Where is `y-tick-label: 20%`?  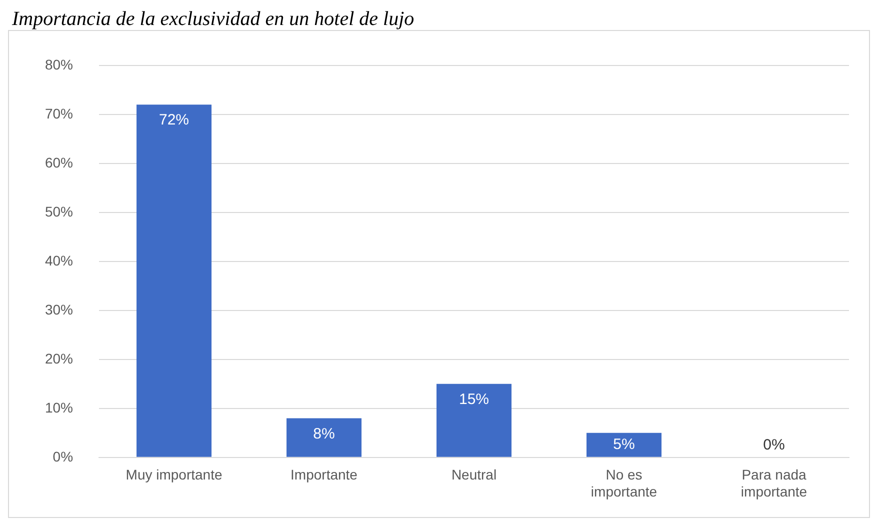 y-tick-label: 20% is located at coordinates (59, 358).